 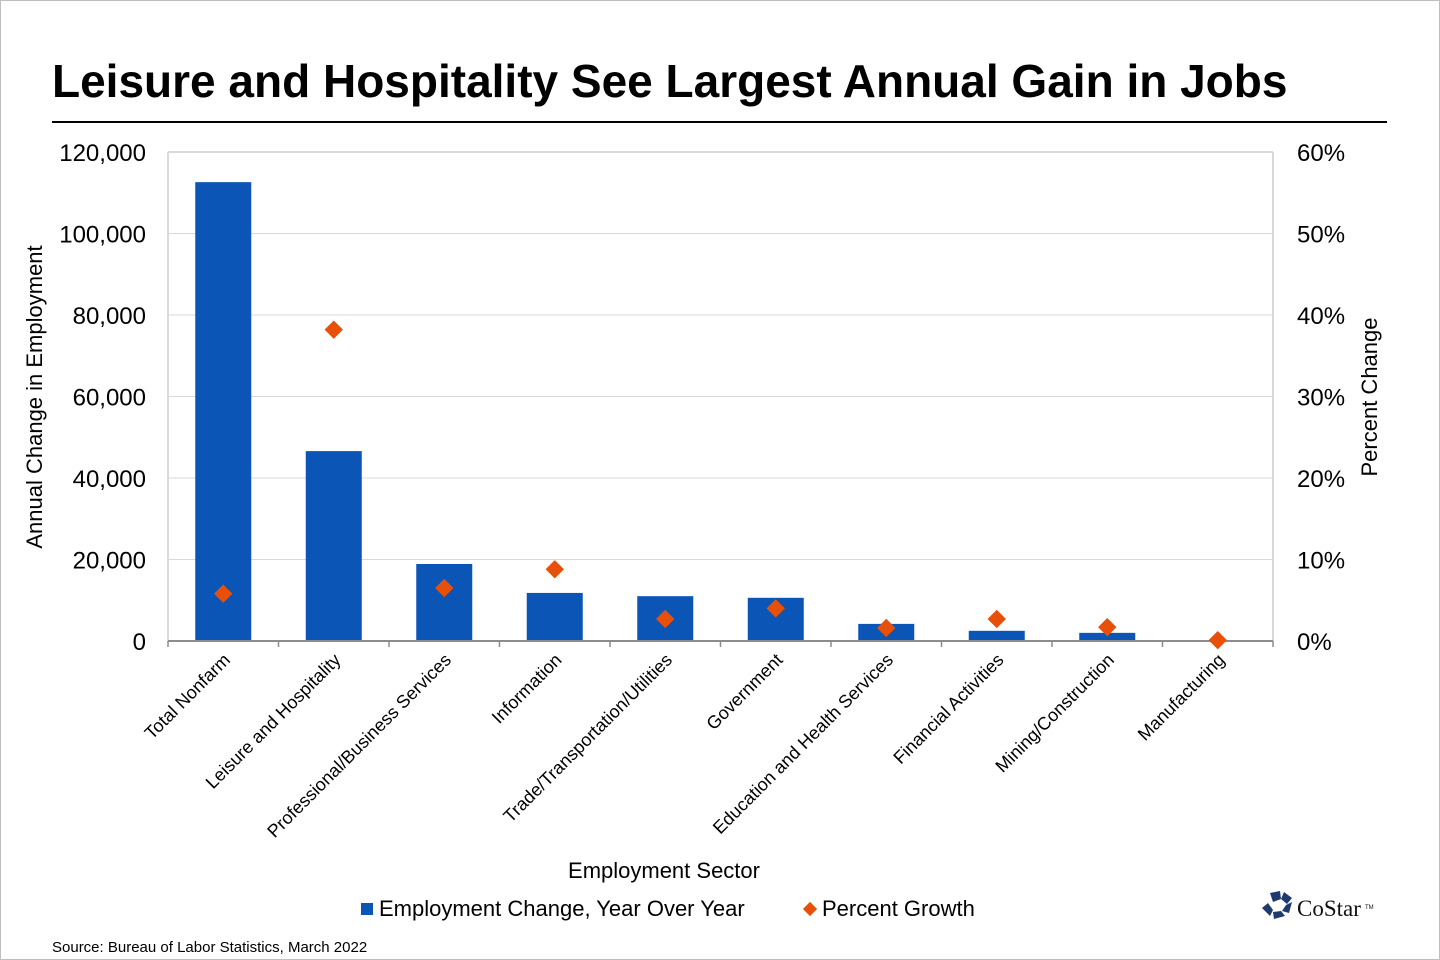 What do you see at coordinates (1277, 905) in the screenshot?
I see `costar-star-icon` at bounding box center [1277, 905].